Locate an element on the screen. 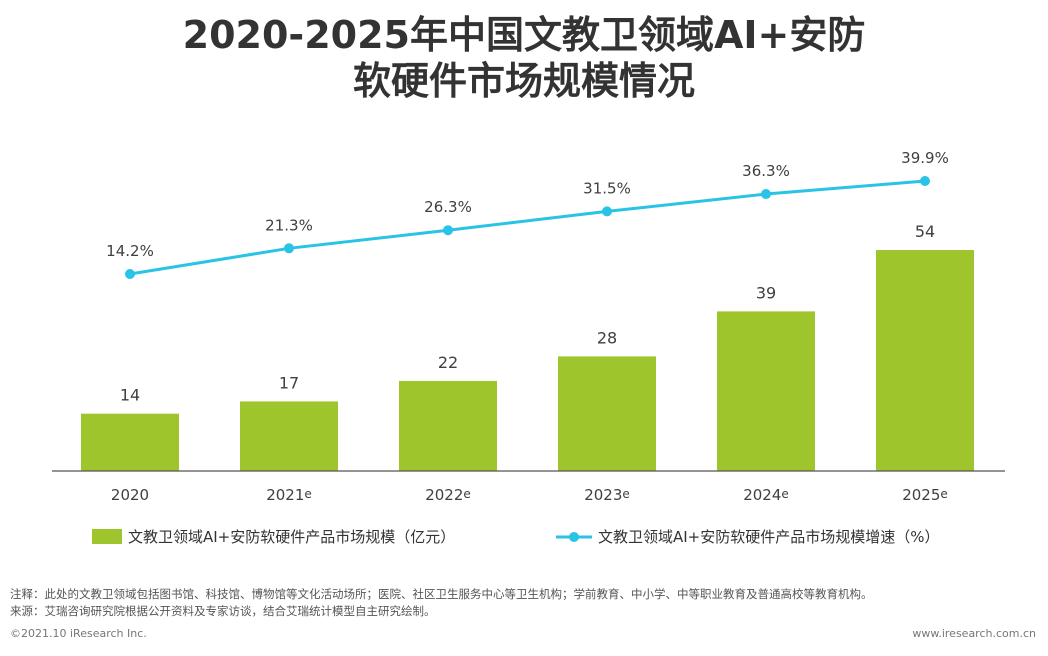 This screenshot has height=656, width=1048. growth-value-label: 36.3% is located at coordinates (766, 171).